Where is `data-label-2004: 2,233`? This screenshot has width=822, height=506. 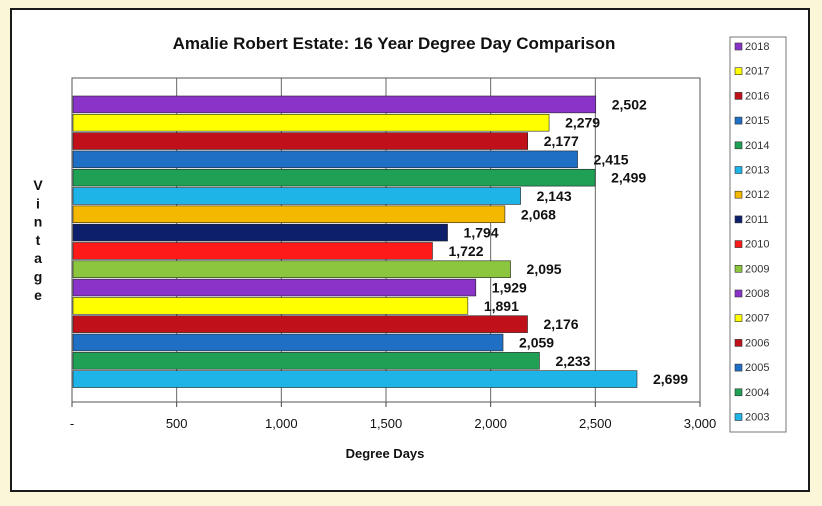 data-label-2004: 2,233 is located at coordinates (572, 361).